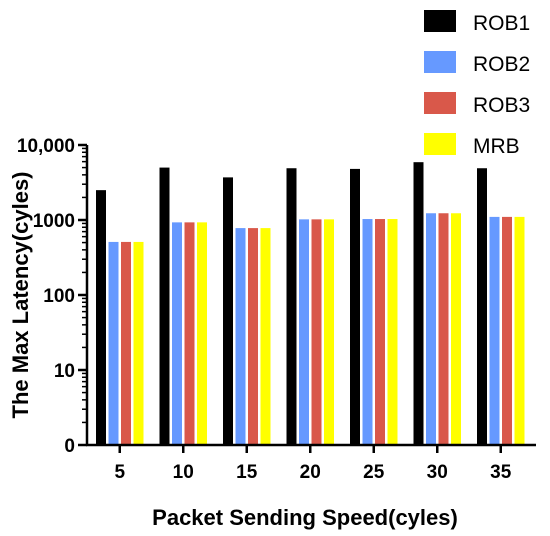 The image size is (550, 536). Describe the element at coordinates (59, 296) in the screenshot. I see `y-tick-label: 100` at that location.